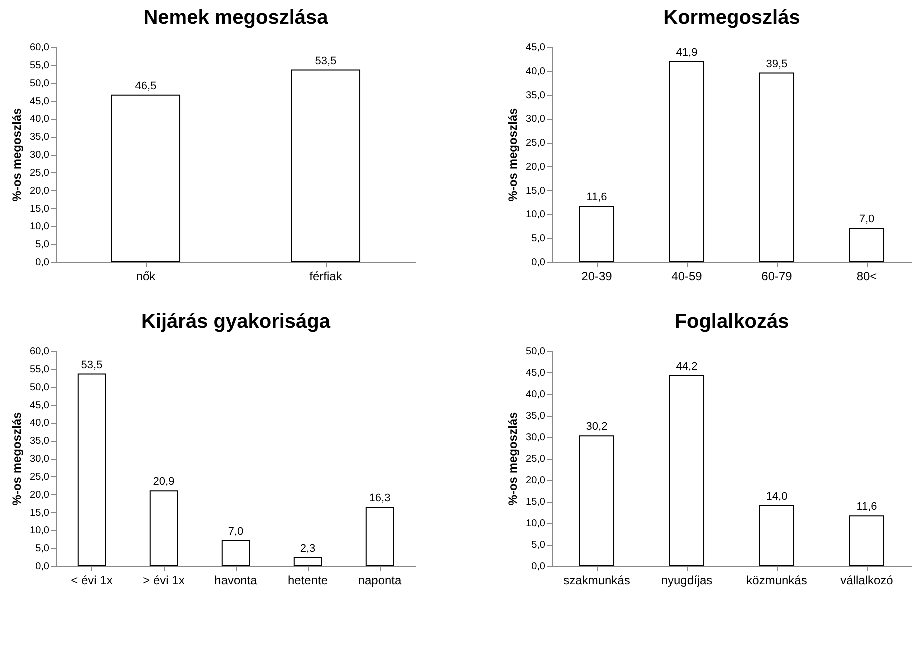  What do you see at coordinates (597, 427) in the screenshot?
I see `data-label: 30,2` at bounding box center [597, 427].